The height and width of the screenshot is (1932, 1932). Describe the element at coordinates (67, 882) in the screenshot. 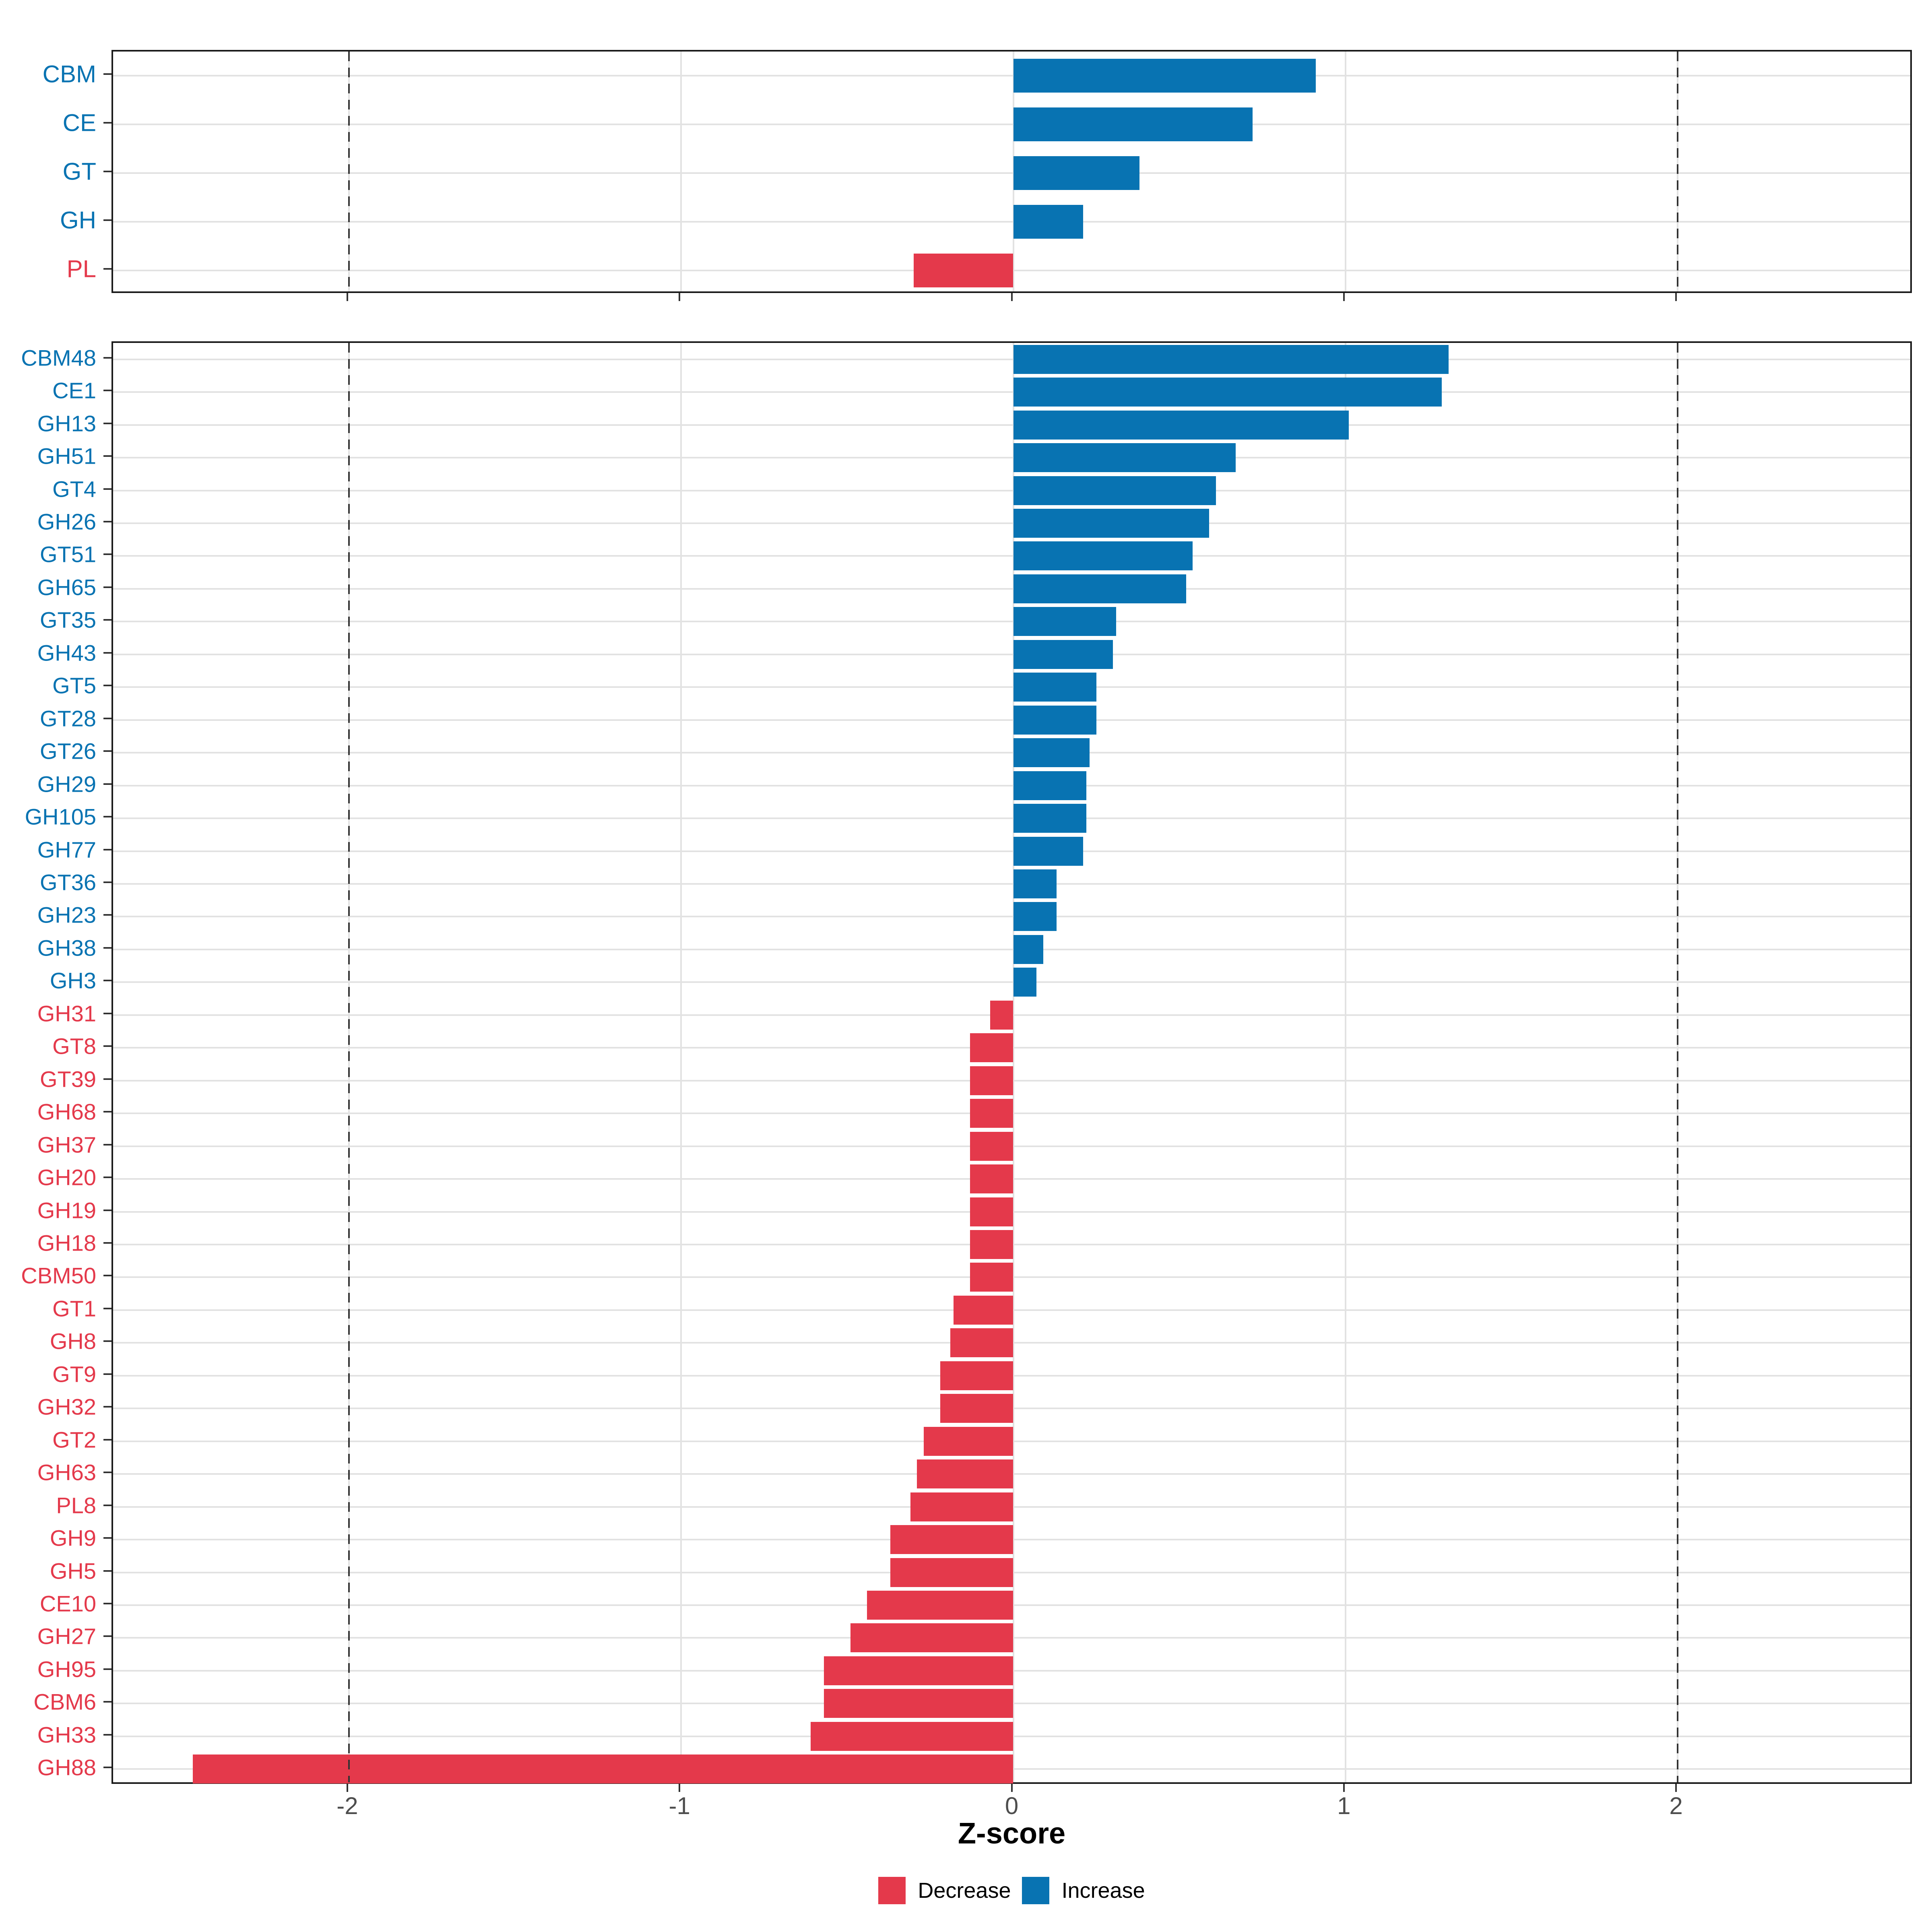

I see `category-label-GT36: GT36` at that location.